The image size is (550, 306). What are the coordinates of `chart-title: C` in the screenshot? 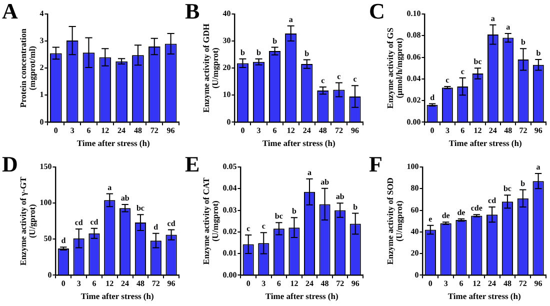 It's located at (377, 12).